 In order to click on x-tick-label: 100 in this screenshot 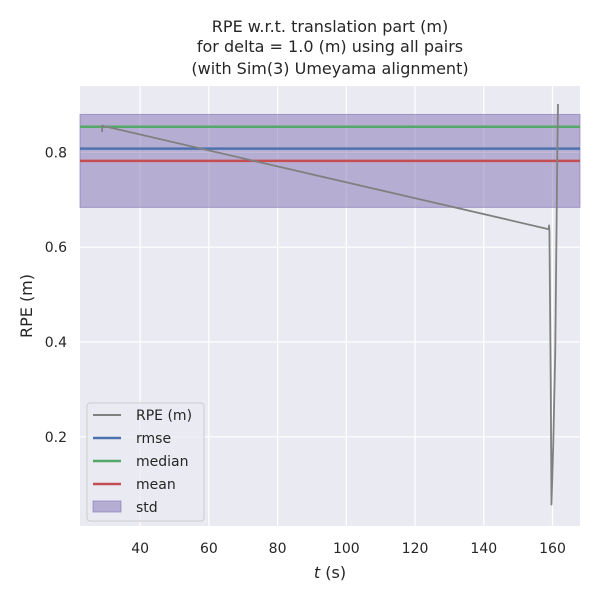, I will do `click(346, 549)`.